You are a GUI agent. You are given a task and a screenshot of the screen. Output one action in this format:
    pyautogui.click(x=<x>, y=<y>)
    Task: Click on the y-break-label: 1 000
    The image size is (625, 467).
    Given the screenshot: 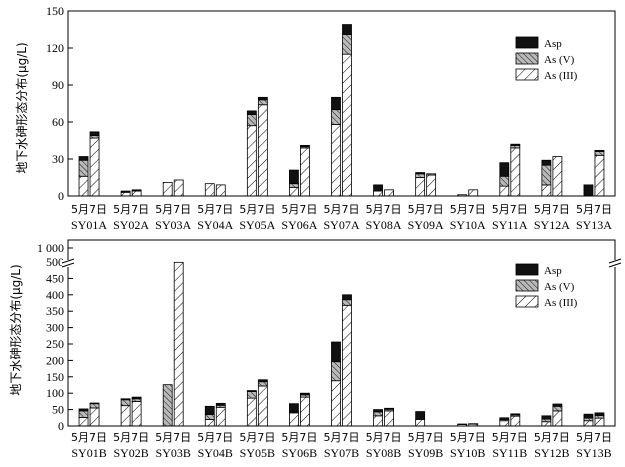 What is the action you would take?
    pyautogui.click(x=50, y=248)
    